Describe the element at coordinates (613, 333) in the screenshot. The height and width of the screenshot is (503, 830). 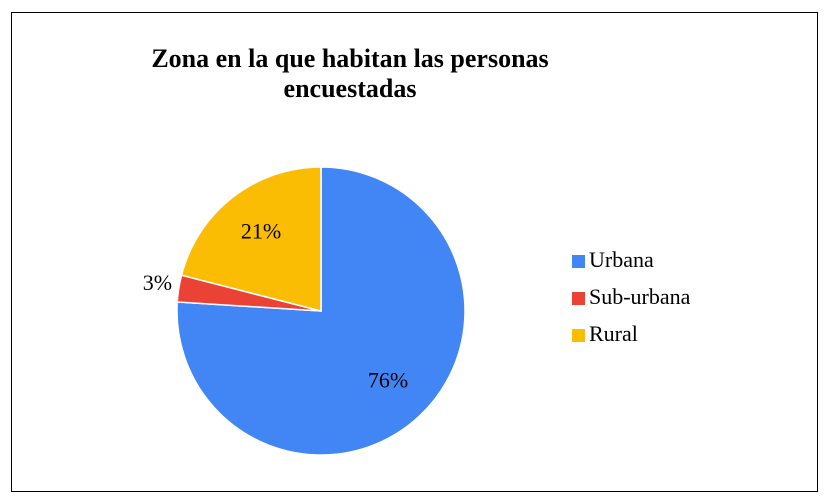
I see `legend-label: Rural` at that location.